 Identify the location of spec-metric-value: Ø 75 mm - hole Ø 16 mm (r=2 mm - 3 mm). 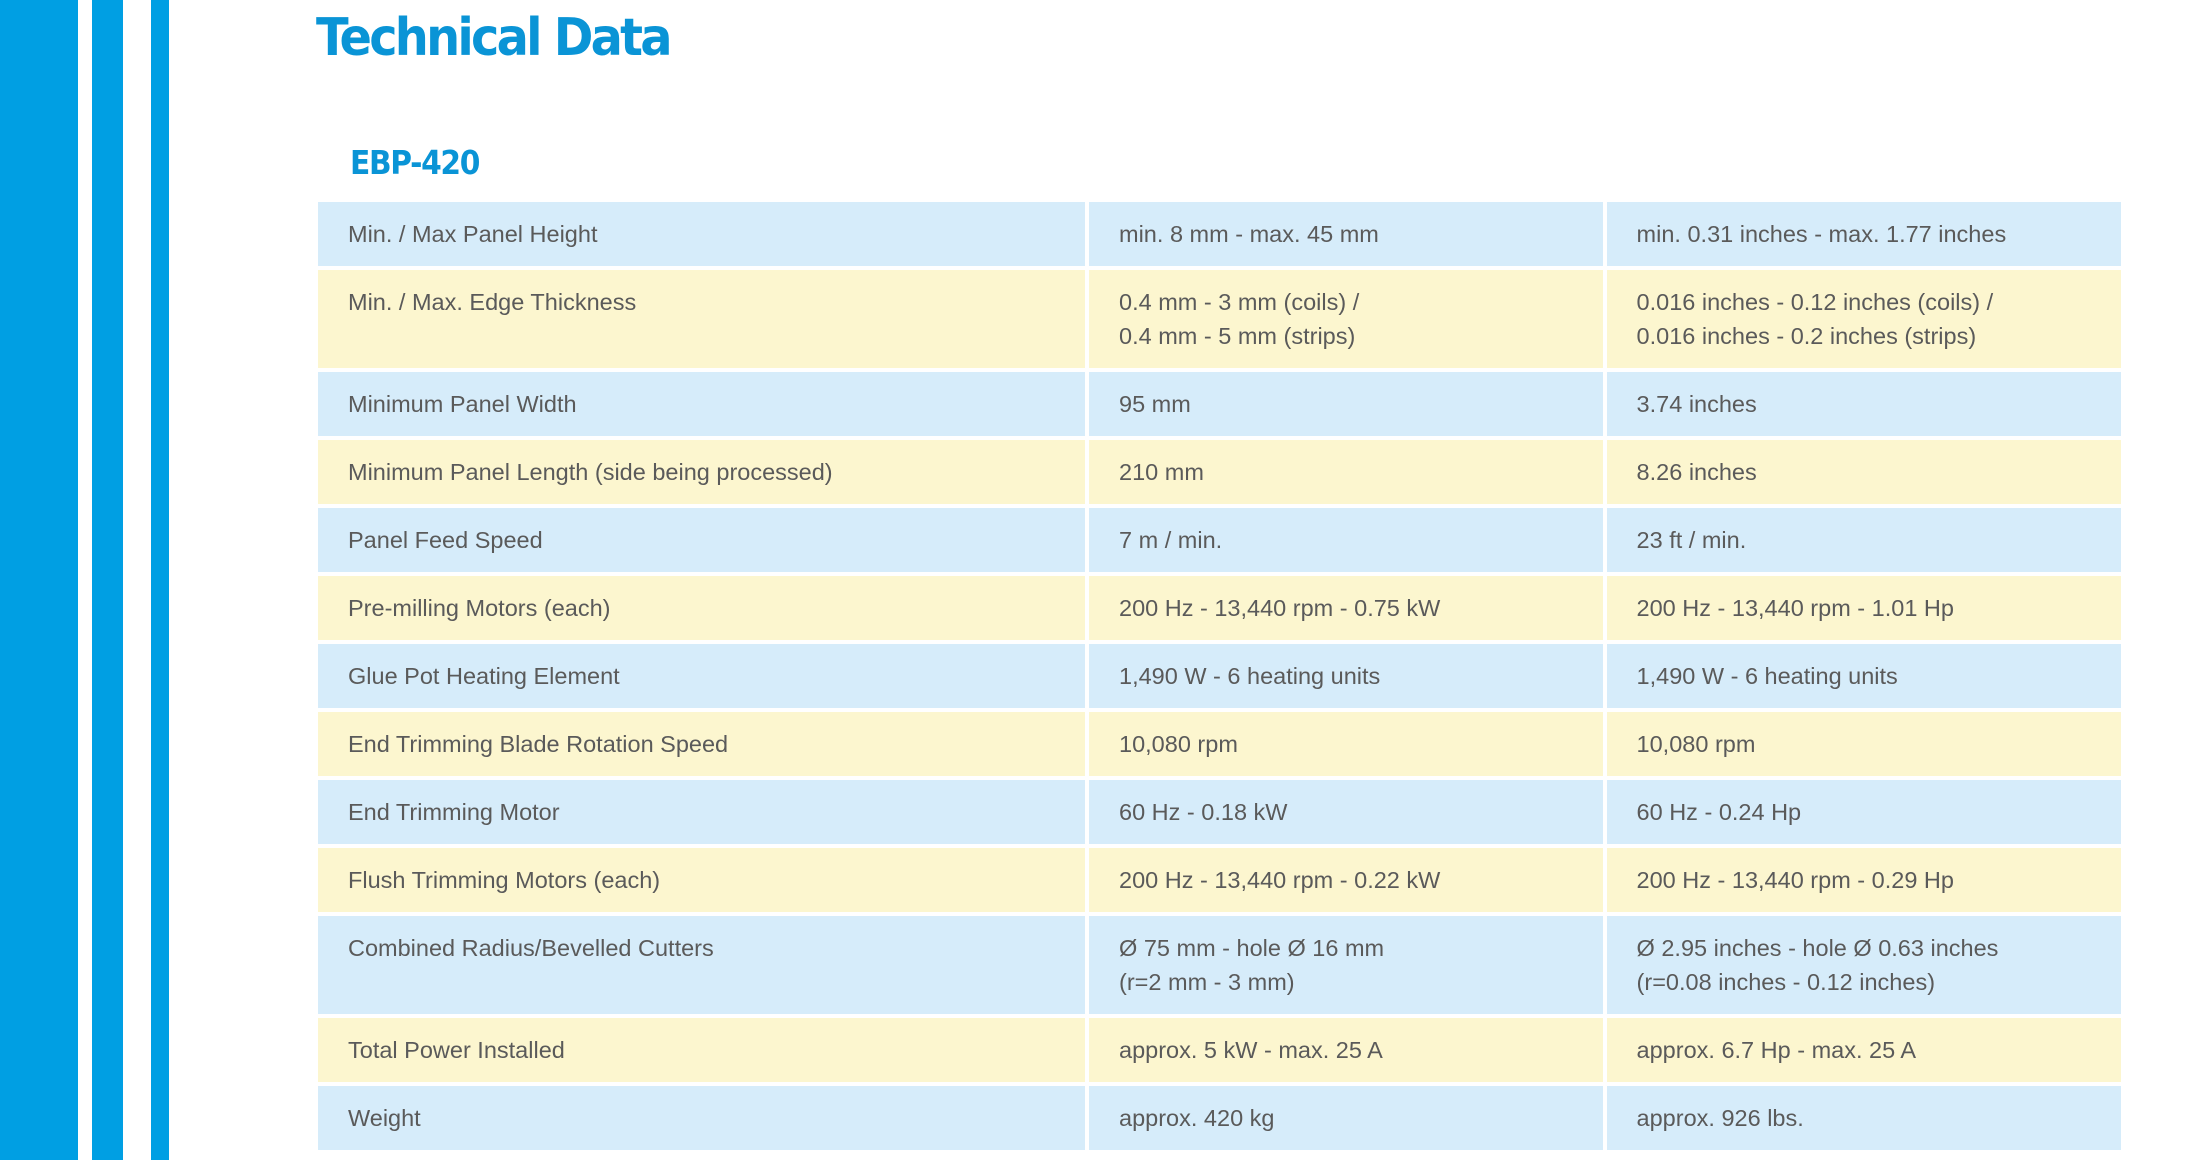
(1346, 965).